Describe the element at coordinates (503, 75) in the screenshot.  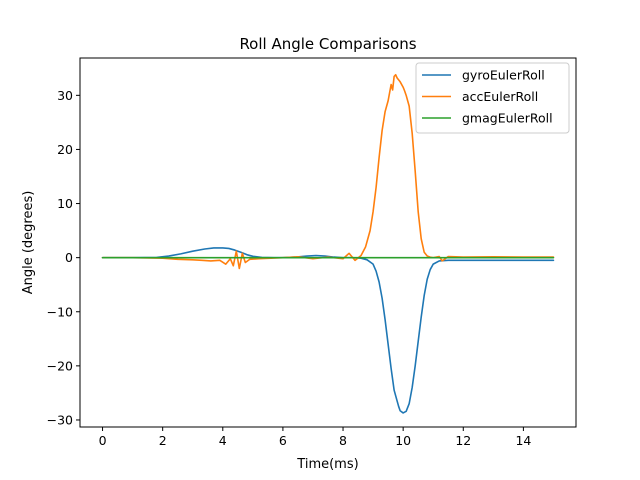
I see `legend-label-gyroEulerRoll: gyroEulerRoll` at that location.